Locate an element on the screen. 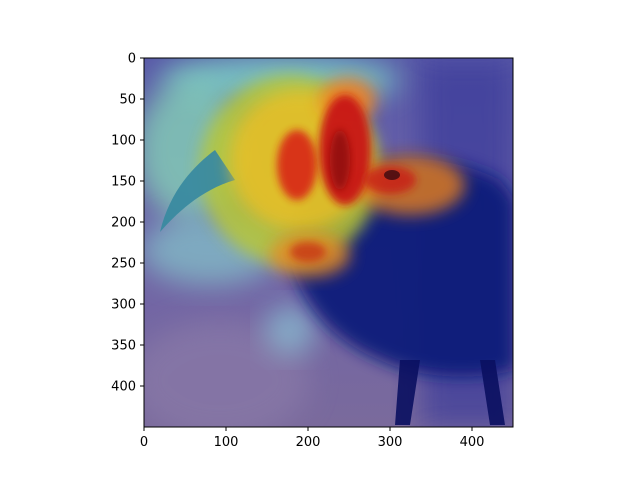  x-tick-label: 400 is located at coordinates (472, 442).